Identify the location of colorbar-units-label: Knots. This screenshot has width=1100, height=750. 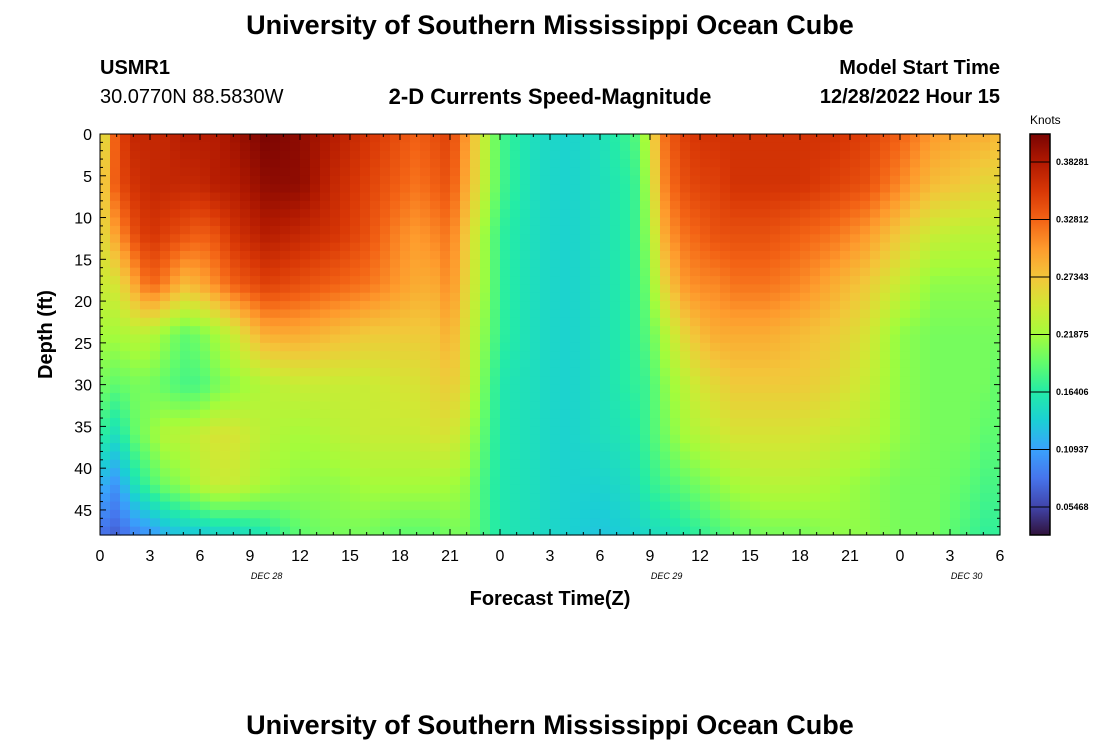
(1045, 120).